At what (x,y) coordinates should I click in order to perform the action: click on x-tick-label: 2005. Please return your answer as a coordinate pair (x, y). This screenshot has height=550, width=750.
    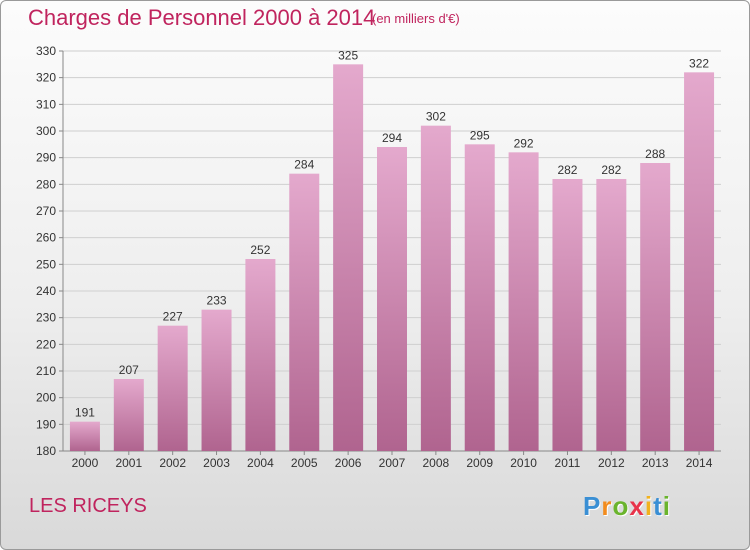
    Looking at the image, I should click on (304, 463).